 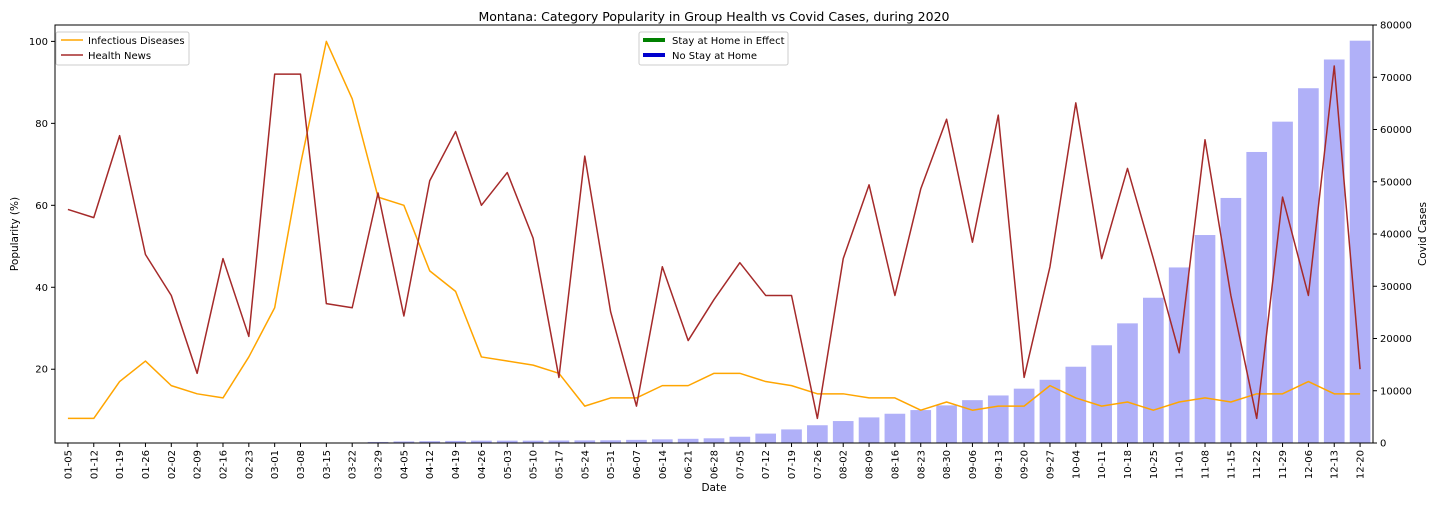 What do you see at coordinates (947, 464) in the screenshot?
I see `x-tick-label: 08-30` at bounding box center [947, 464].